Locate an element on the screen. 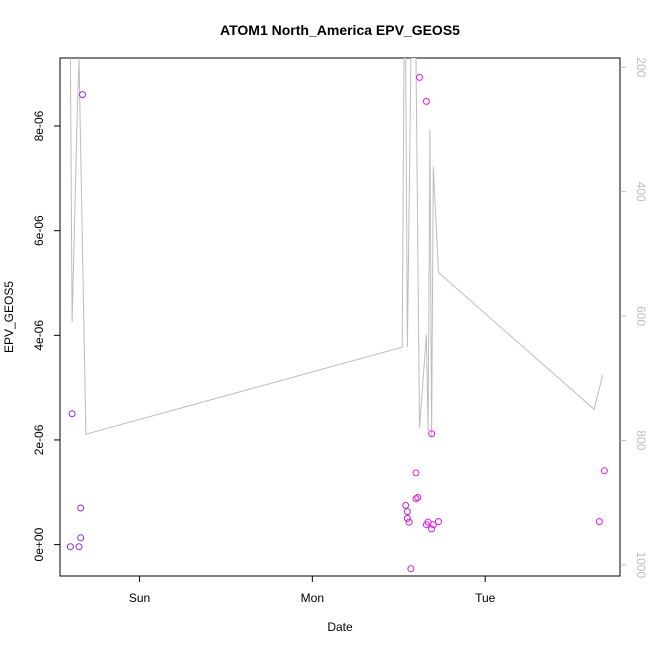  x-tick-label: Sun is located at coordinates (139, 598).